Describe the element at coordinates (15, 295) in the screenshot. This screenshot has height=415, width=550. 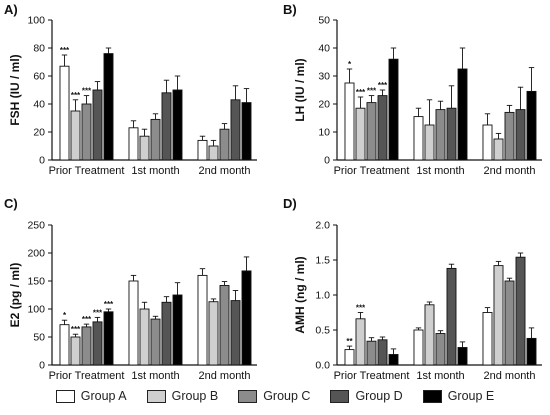
I see `y-axis-label: E2 (pg / ml)` at that location.